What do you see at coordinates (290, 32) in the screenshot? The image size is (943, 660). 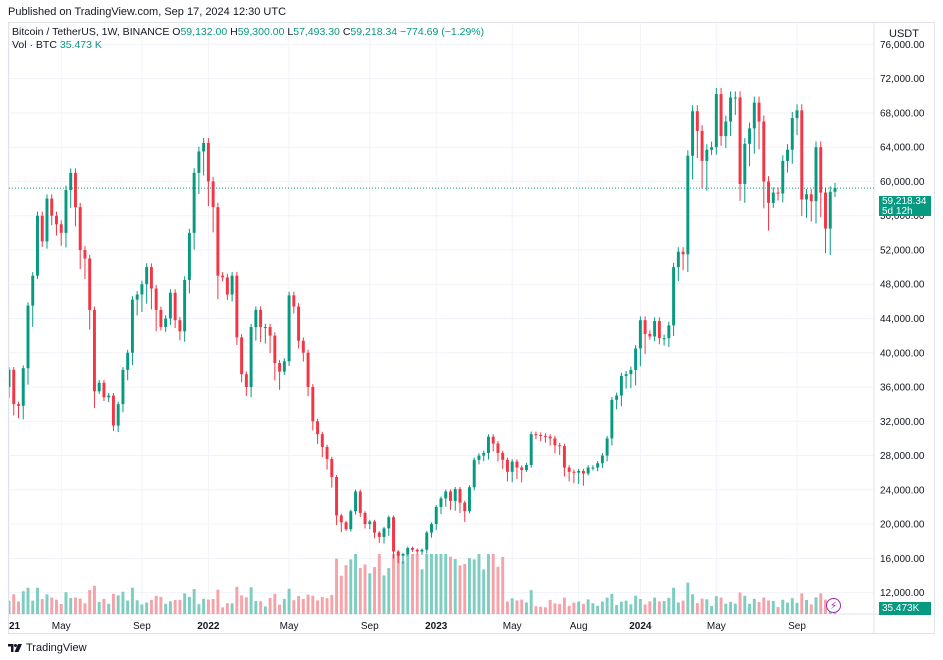 I see `legend-low-label: L` at bounding box center [290, 32].